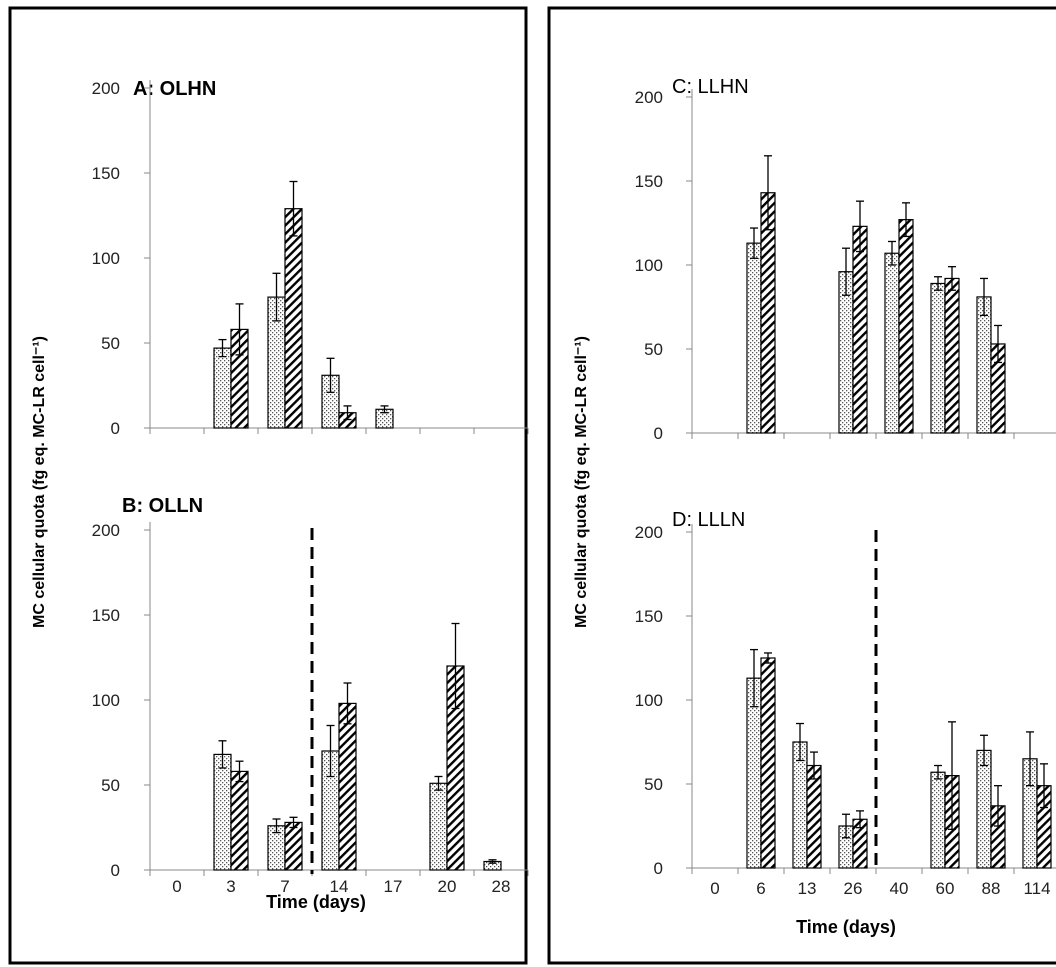 This screenshot has height=967, width=1056. I want to click on panel-b-y-tick-label: 100, so click(106, 700).